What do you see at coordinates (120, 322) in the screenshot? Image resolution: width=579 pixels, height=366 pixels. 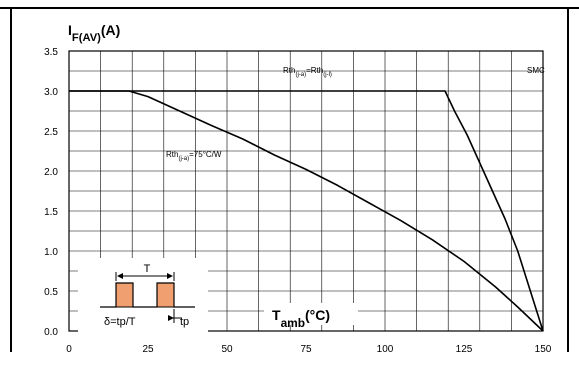 I see `duty-cycle-label: δ=tp/T` at bounding box center [120, 322].